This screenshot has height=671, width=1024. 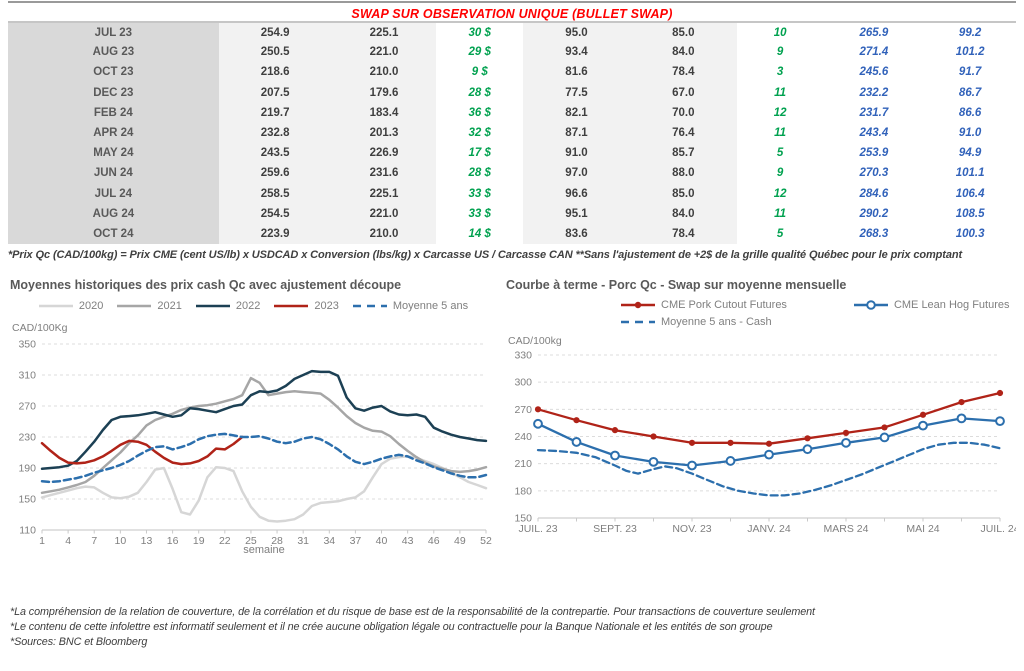 What do you see at coordinates (535, 341) in the screenshot?
I see `forward-chart-unit-label: CAD/100kg` at bounding box center [535, 341].